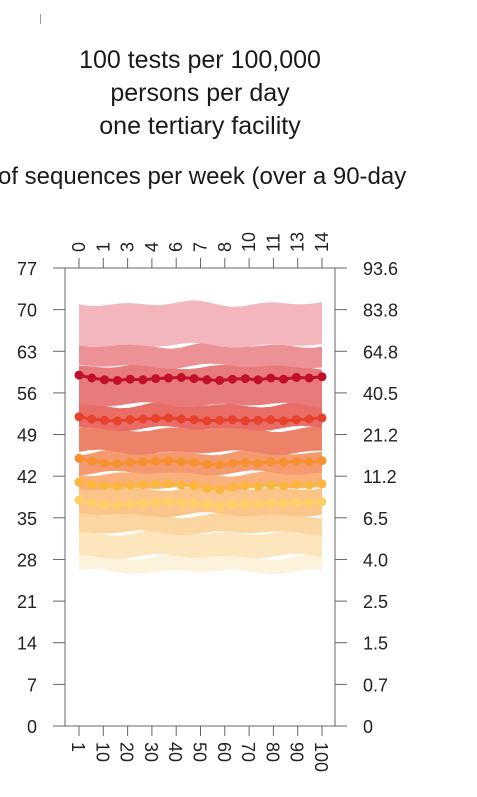  Describe the element at coordinates (27, 560) in the screenshot. I see `y-left-label-7: 28` at that location.